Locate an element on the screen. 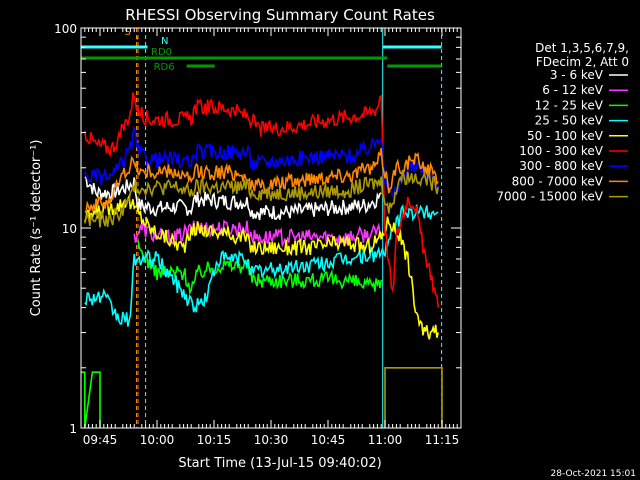 This screenshot has width=640, height=480. state-label-rd0: RD0 is located at coordinates (161, 52).